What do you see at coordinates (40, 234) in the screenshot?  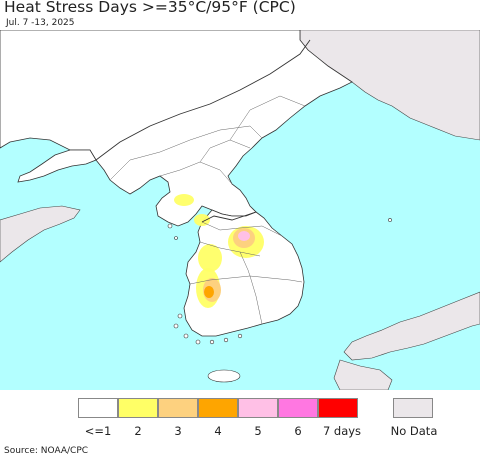 I see `shandong-nodata-land` at bounding box center [40, 234].